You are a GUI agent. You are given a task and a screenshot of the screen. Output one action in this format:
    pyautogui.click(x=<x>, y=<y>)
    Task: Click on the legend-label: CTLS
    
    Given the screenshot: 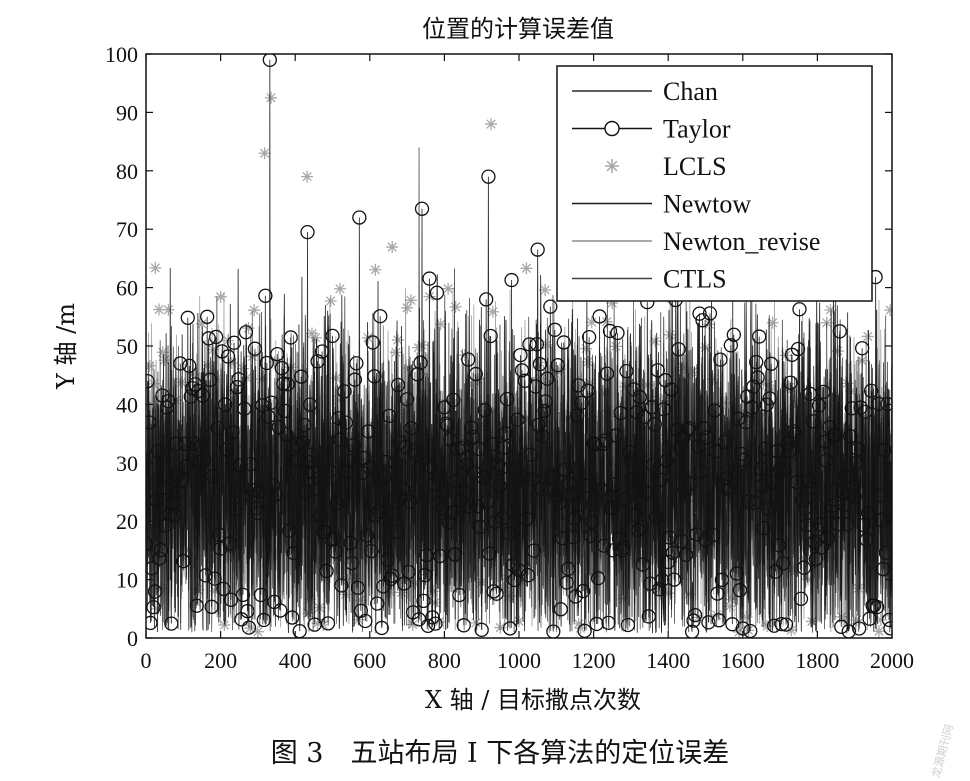 What is the action you would take?
    pyautogui.click(x=695, y=279)
    